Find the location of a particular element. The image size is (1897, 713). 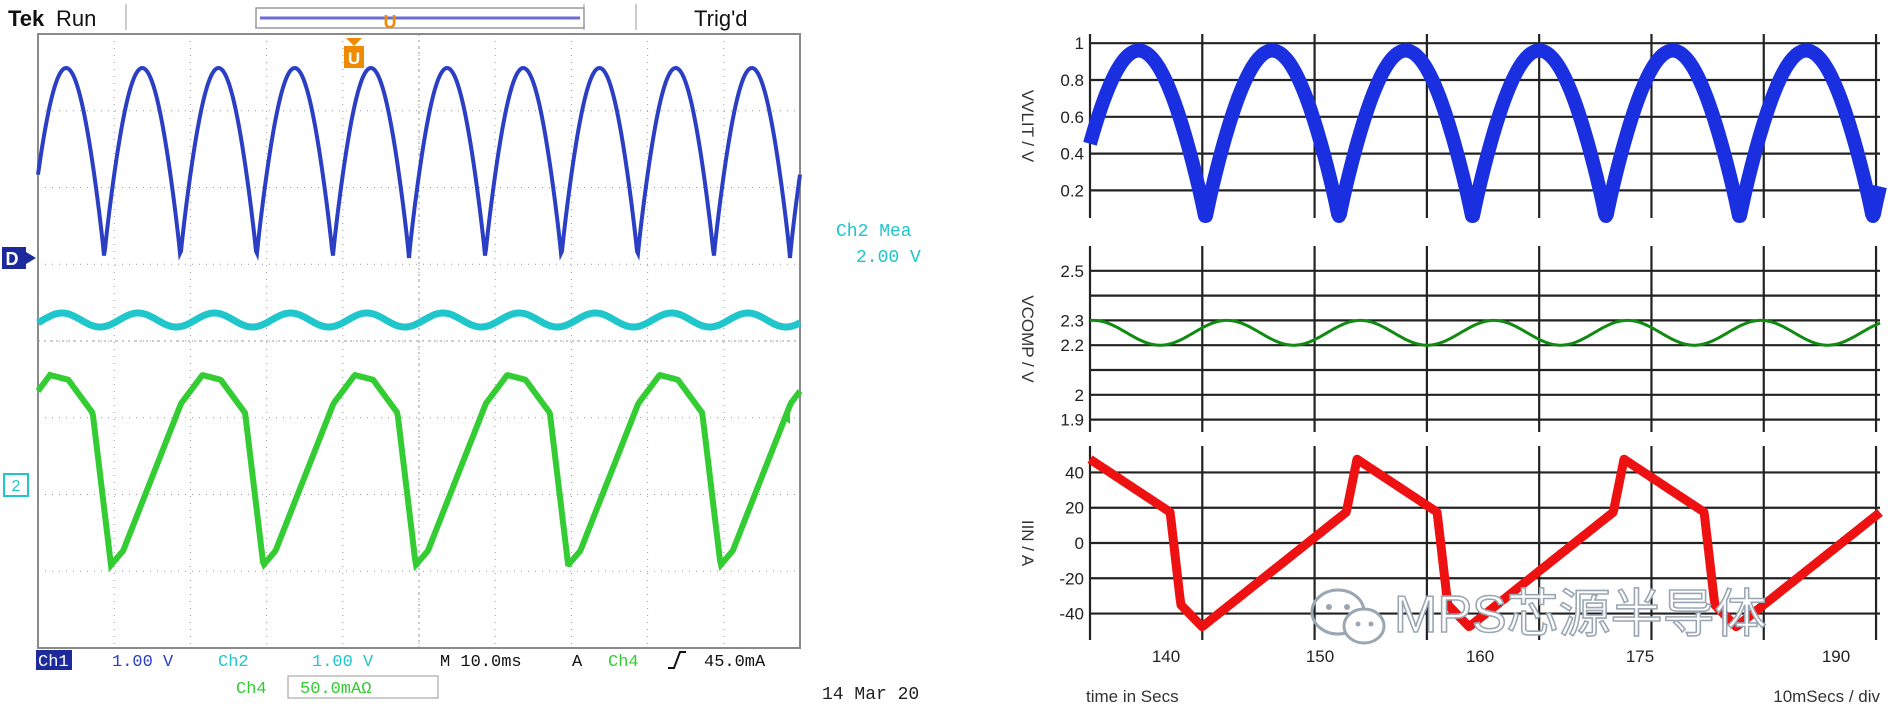

ch2-measure-value: 2.00 V is located at coordinates (888, 258).